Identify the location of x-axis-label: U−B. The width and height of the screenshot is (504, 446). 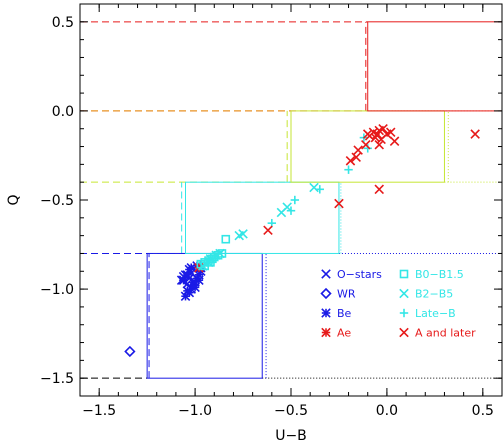
(291, 436).